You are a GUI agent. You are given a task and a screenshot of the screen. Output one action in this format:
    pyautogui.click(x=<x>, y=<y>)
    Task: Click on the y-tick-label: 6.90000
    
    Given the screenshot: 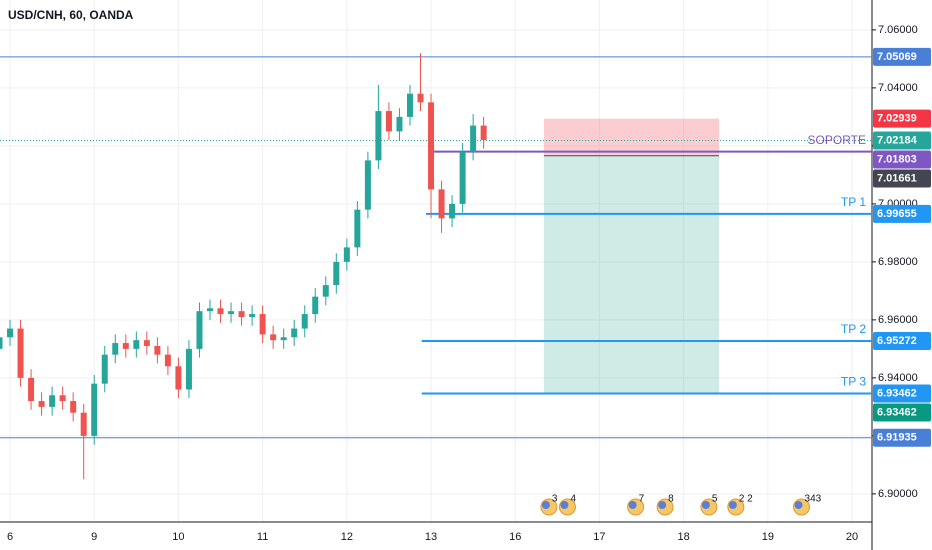 What is the action you would take?
    pyautogui.click(x=898, y=494)
    